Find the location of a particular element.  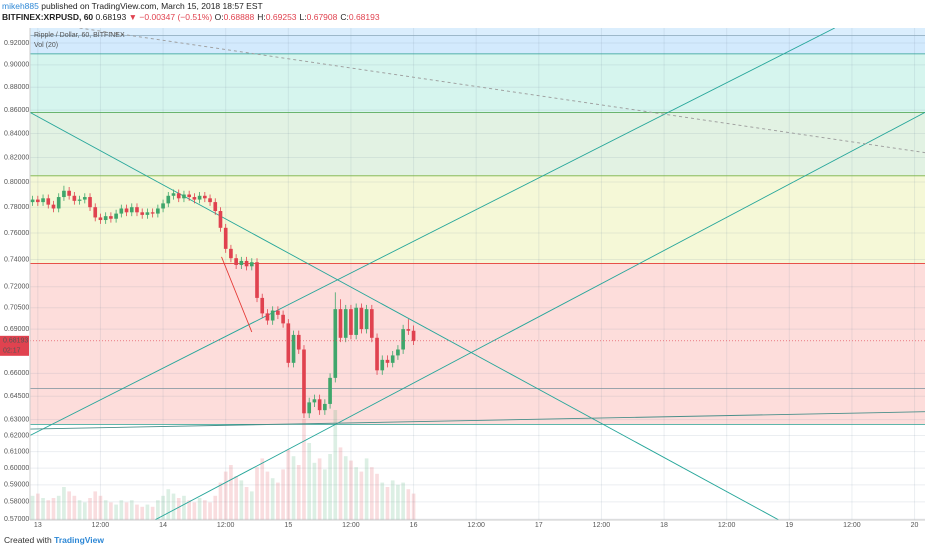

price-tag-price: 0.68193 is located at coordinates (15, 341).